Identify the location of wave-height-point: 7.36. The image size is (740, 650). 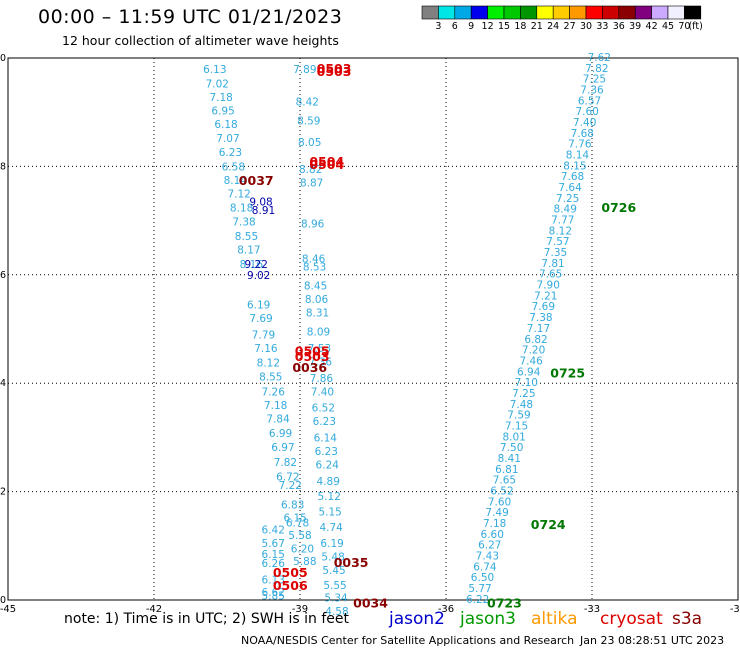
(321, 363).